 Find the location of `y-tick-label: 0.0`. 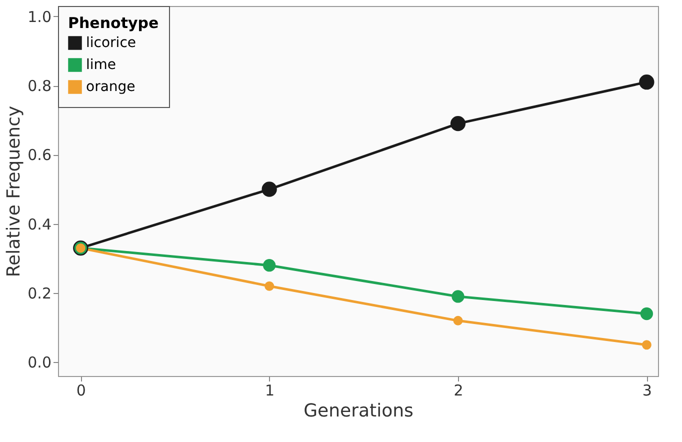

y-tick-label: 0.0 is located at coordinates (40, 363).